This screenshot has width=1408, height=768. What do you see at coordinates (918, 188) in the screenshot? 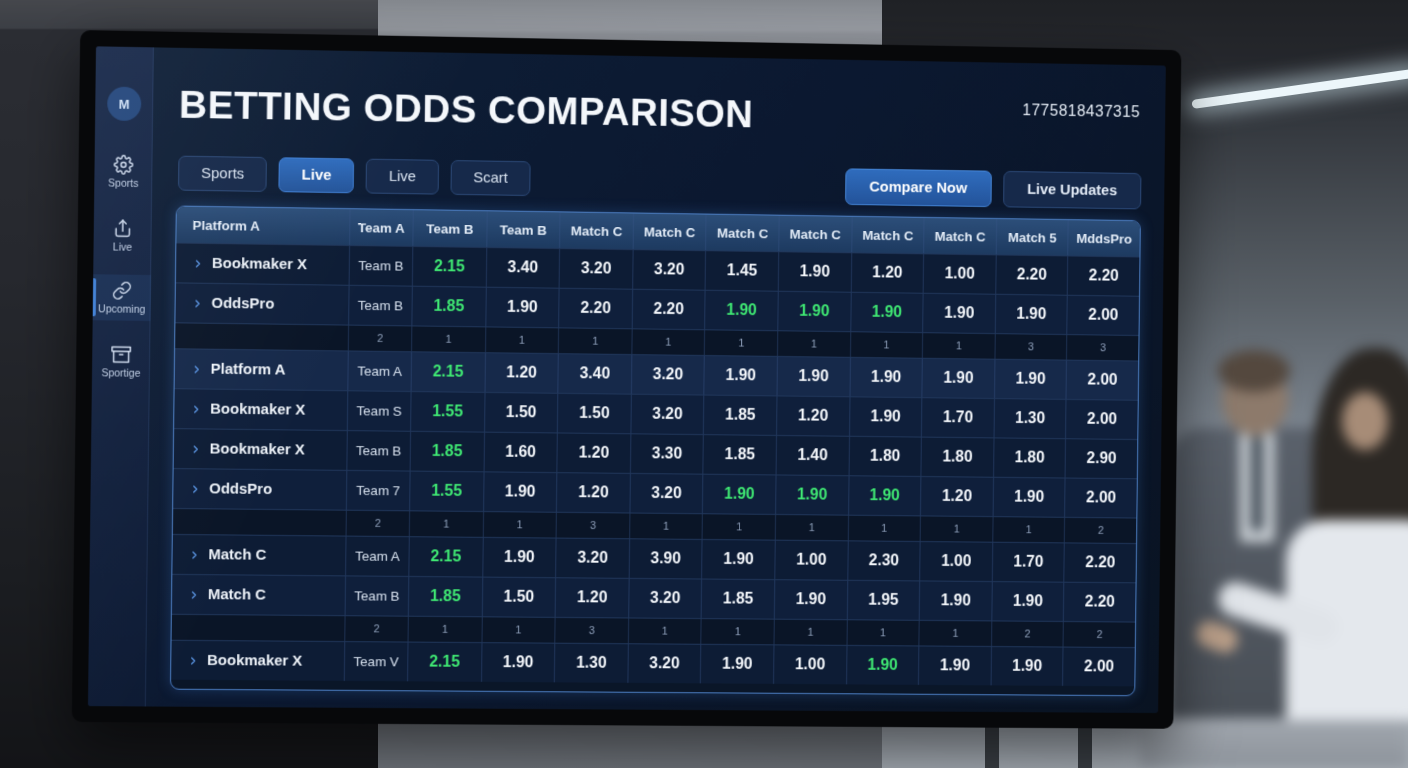
I see `compare-now-button: Compare Now` at bounding box center [918, 188].